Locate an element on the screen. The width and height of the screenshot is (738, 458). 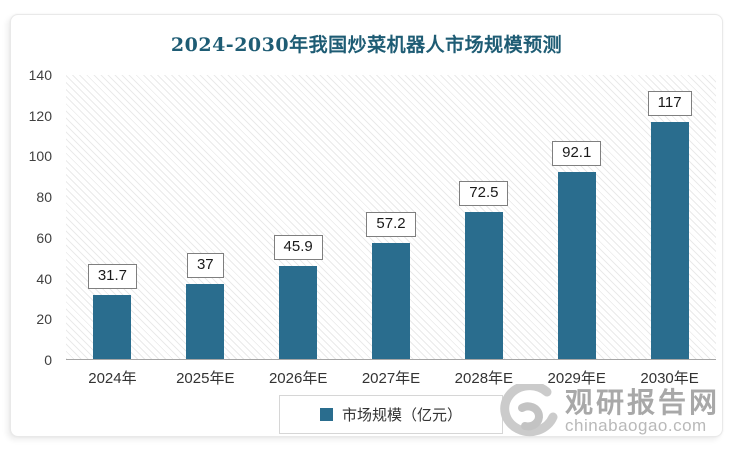
chart-title: 2024-2030年我国炒菜机器人市场规模预测 is located at coordinates (366, 45).